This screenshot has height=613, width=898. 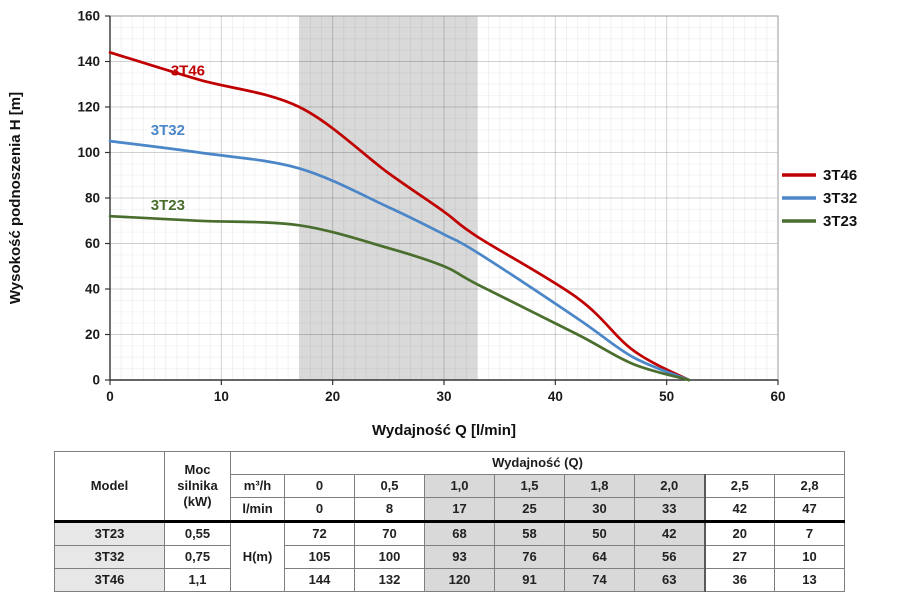 What do you see at coordinates (92, 334) in the screenshot?
I see `y-tick-label: 20` at bounding box center [92, 334].